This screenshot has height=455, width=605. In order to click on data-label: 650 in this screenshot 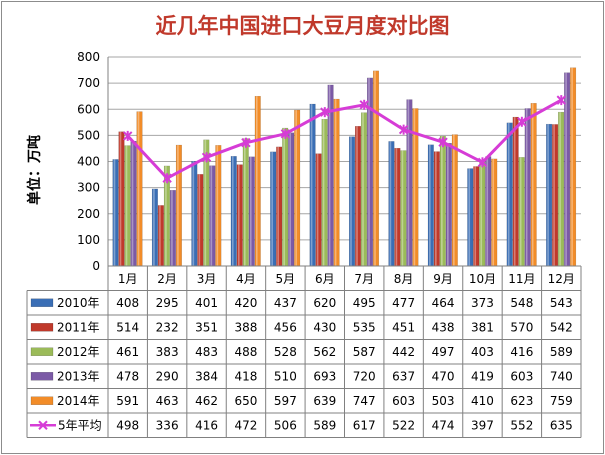, I will do `click(246, 401)`.